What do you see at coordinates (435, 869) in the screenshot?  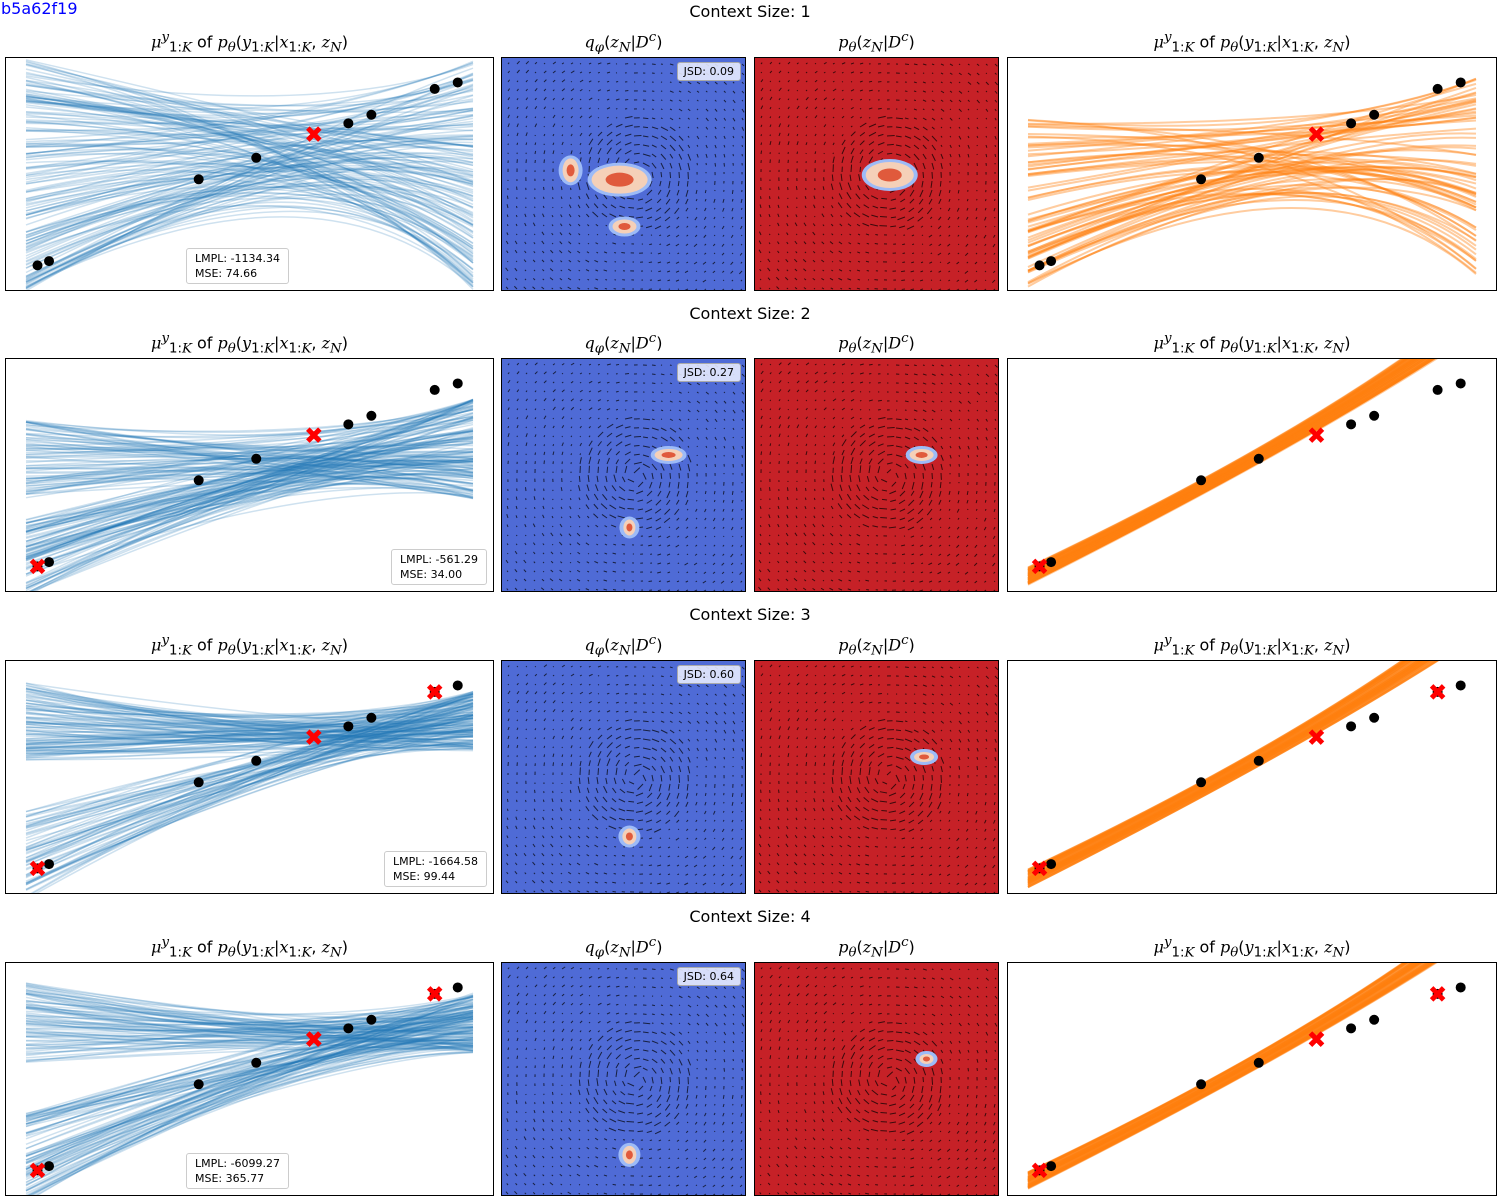 I see `metrics-legend: LMPL: -1664.58 MSE: 99.44` at bounding box center [435, 869].